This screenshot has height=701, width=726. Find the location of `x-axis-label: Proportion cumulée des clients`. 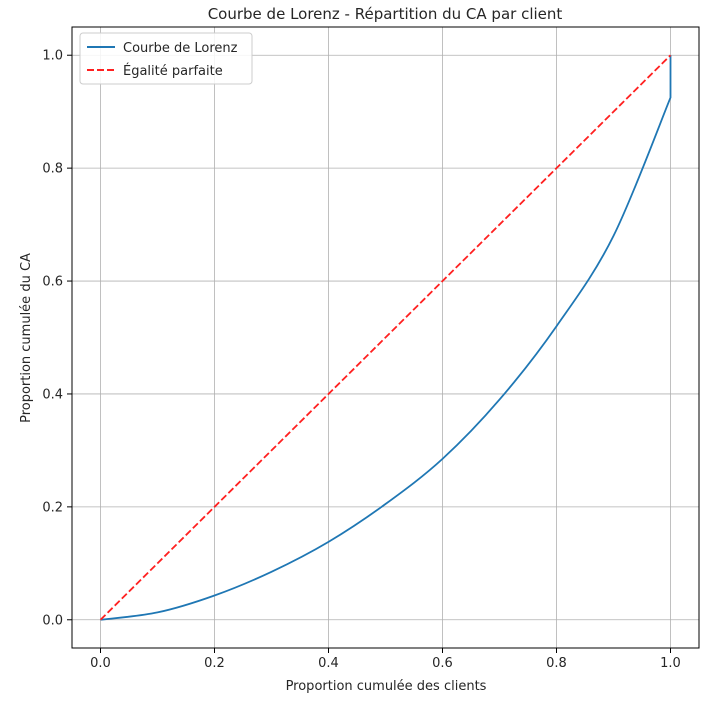

x-axis-label: Proportion cumulée des clients is located at coordinates (386, 686).